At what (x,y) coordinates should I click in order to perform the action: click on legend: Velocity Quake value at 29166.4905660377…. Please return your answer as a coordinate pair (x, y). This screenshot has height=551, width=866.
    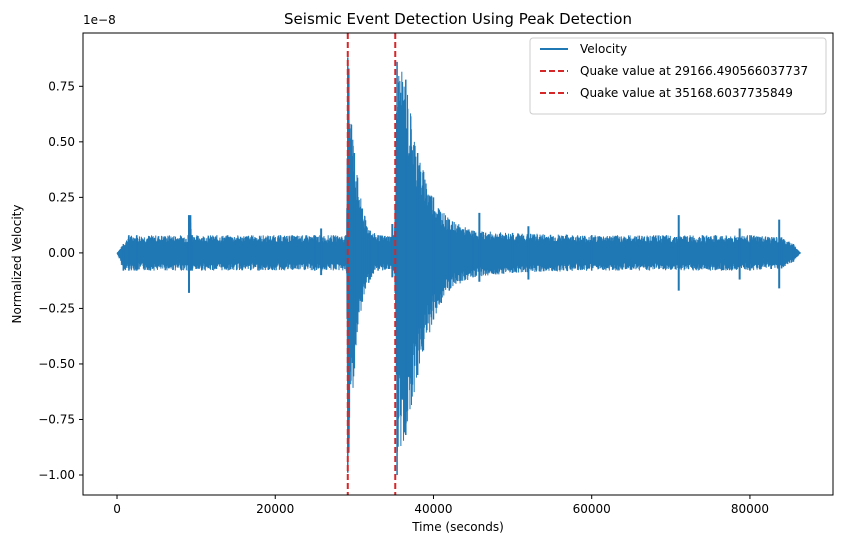
    Looking at the image, I should click on (678, 76).